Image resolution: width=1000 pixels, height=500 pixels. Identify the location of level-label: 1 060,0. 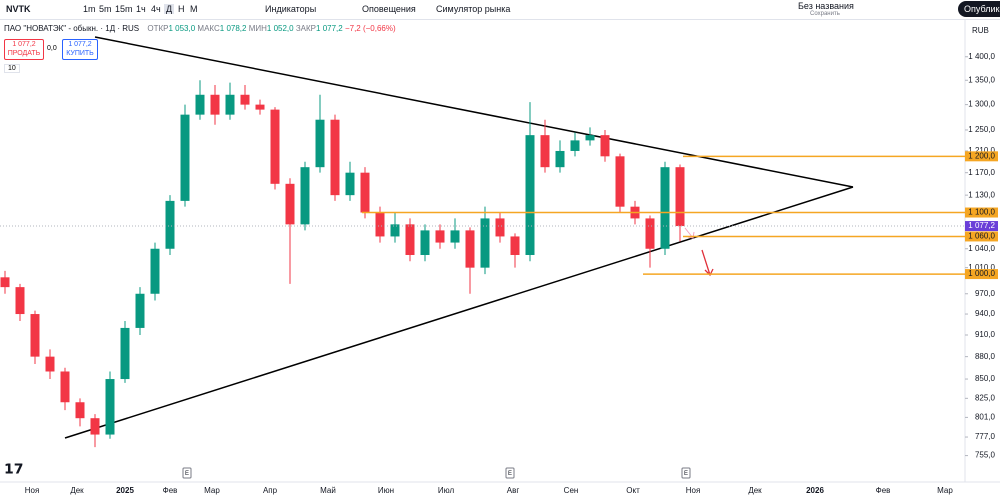
(981, 236).